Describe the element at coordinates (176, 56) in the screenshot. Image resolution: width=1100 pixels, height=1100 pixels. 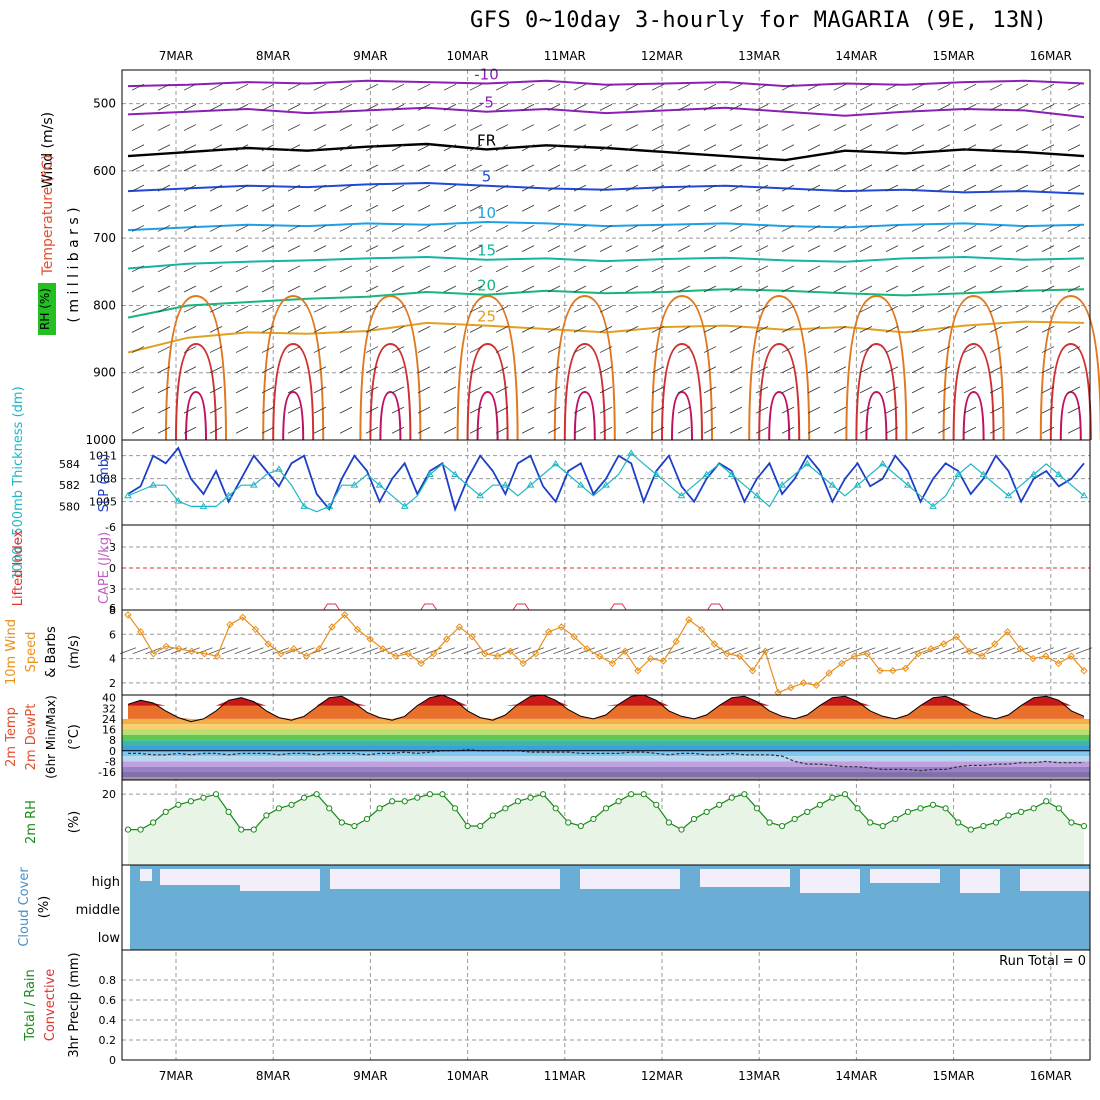
I see `date-label-top: 7MAR` at that location.